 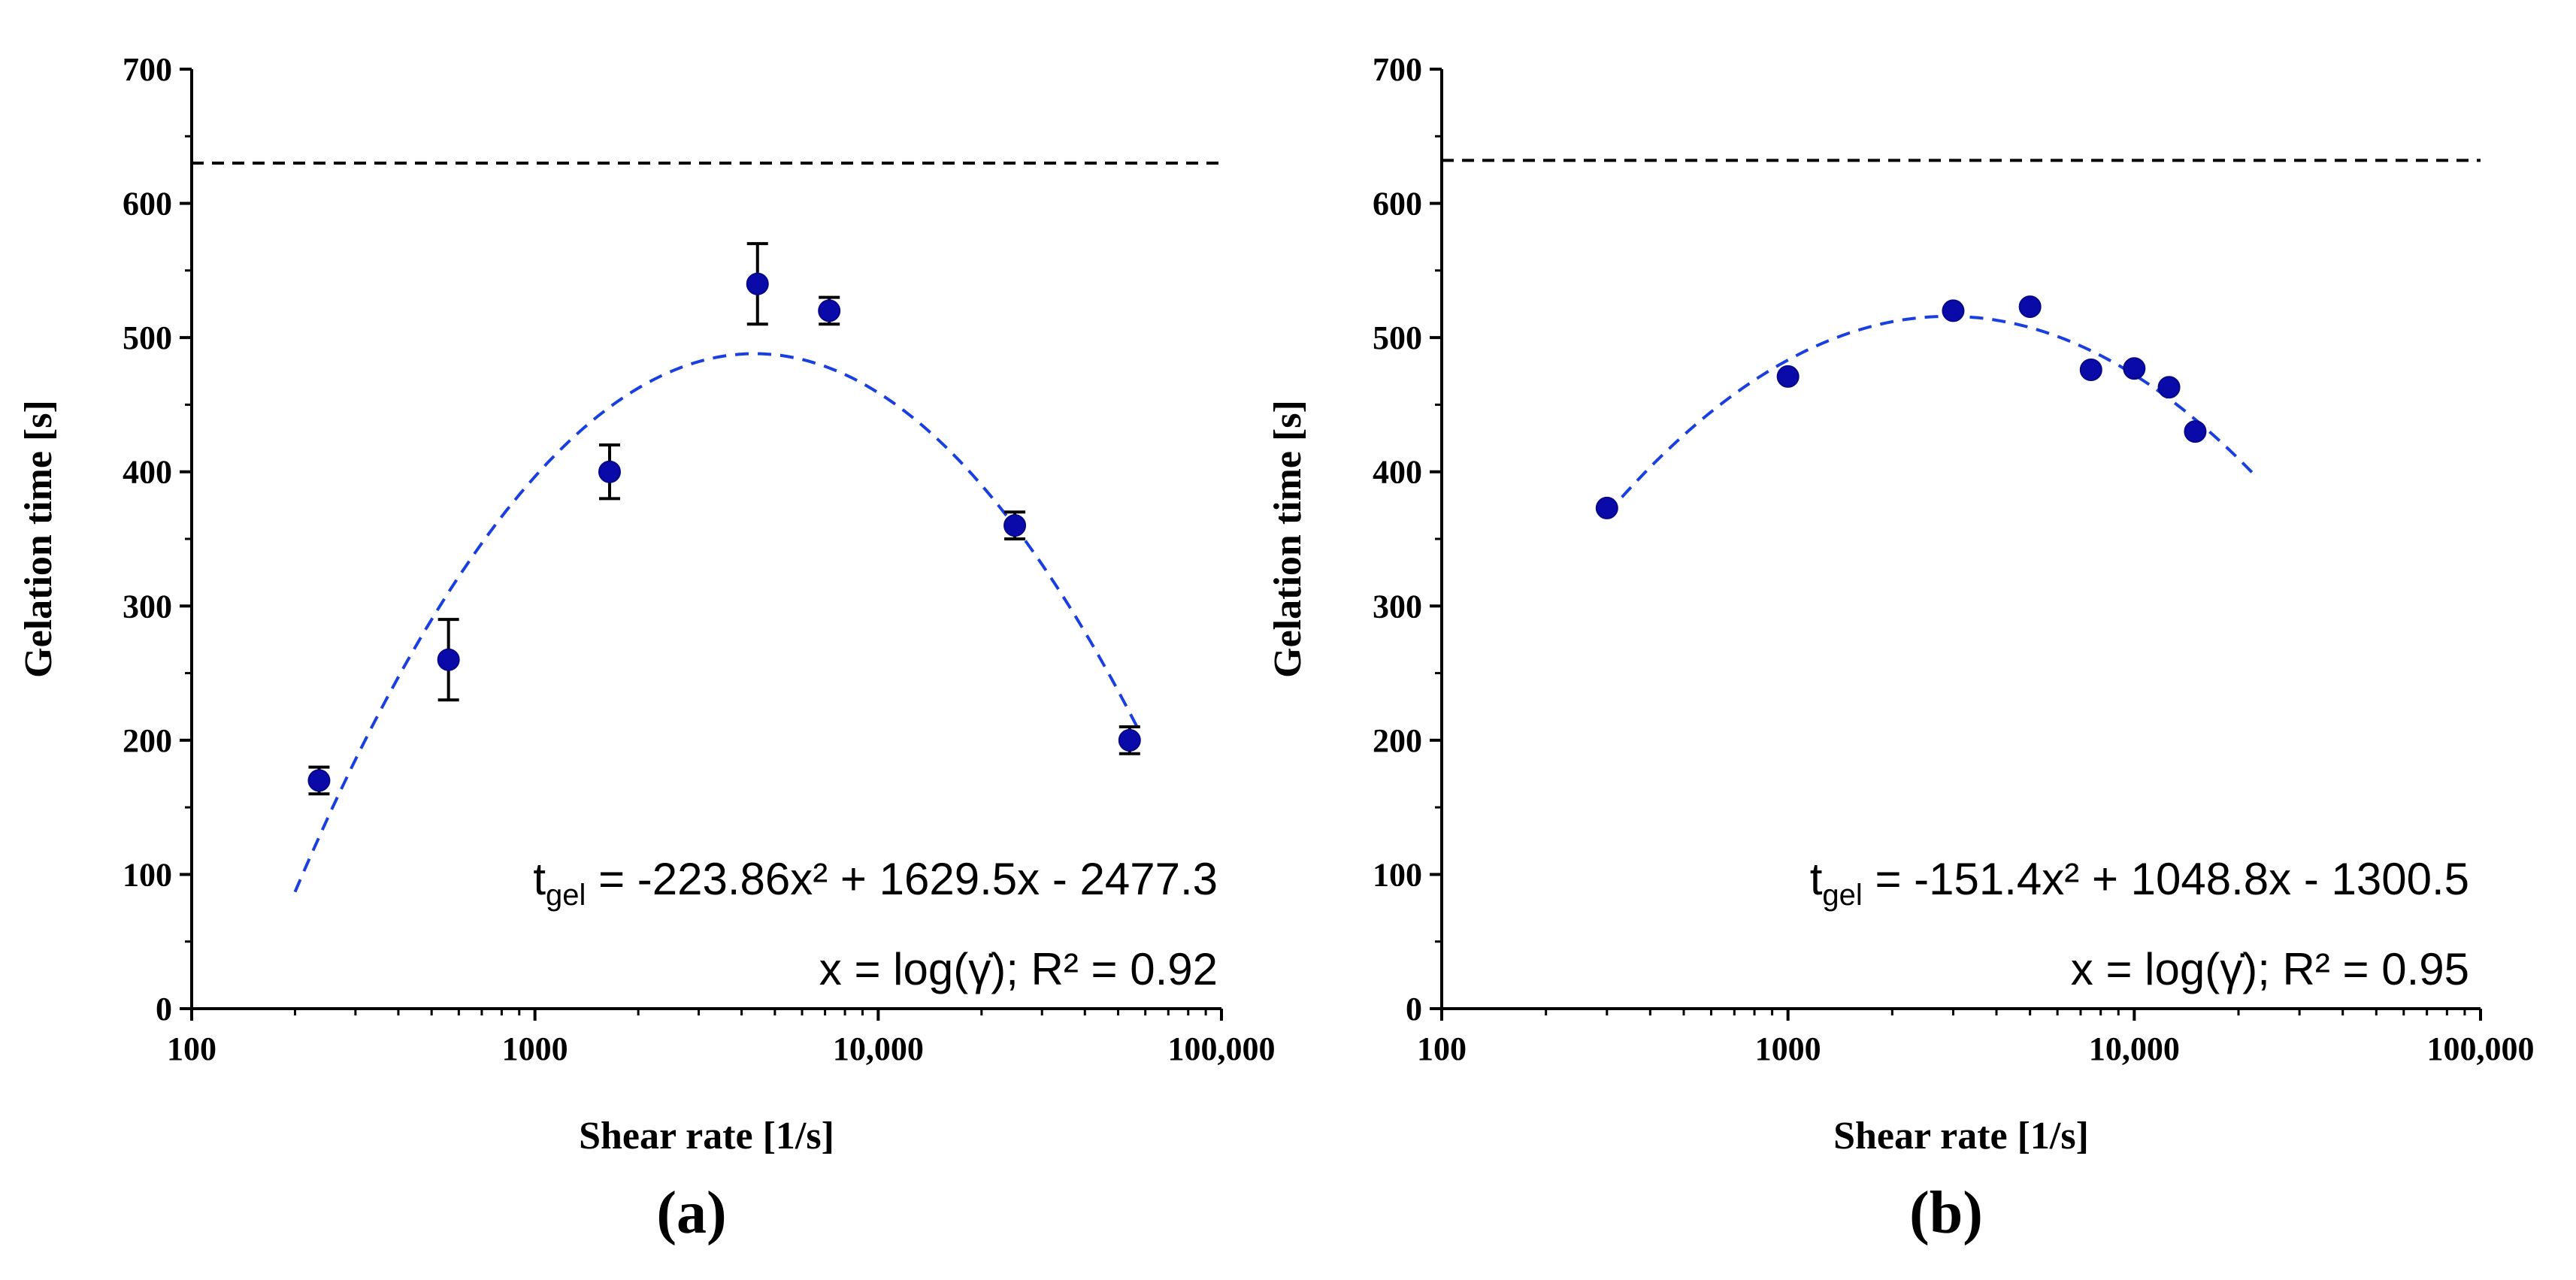 What do you see at coordinates (691, 1213) in the screenshot?
I see `panel-label: (a)` at bounding box center [691, 1213].